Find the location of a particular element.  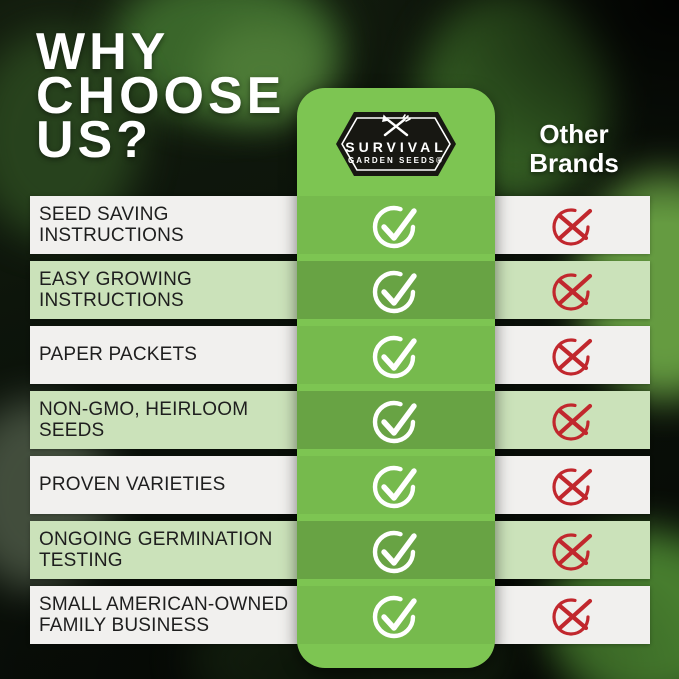

feature-label: NON-GMO, HEIRLOOM SEEDS is located at coordinates (144, 419).